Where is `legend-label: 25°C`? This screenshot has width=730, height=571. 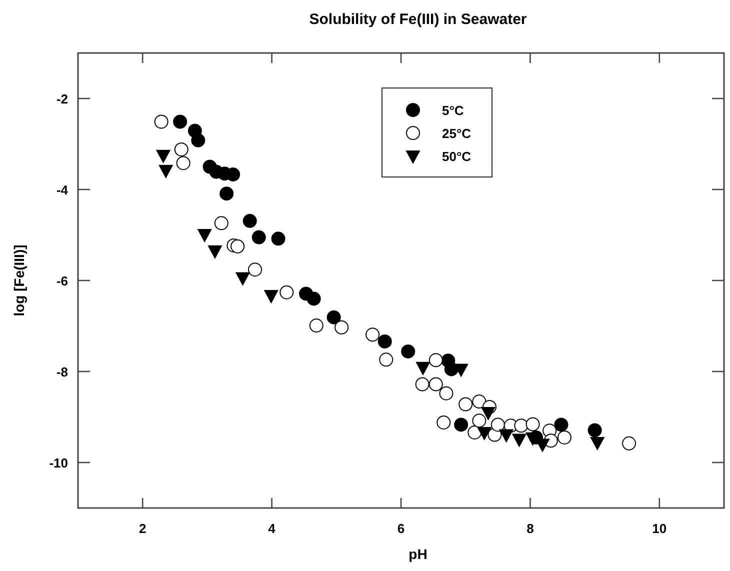 legend-label: 25°C is located at coordinates (457, 133).